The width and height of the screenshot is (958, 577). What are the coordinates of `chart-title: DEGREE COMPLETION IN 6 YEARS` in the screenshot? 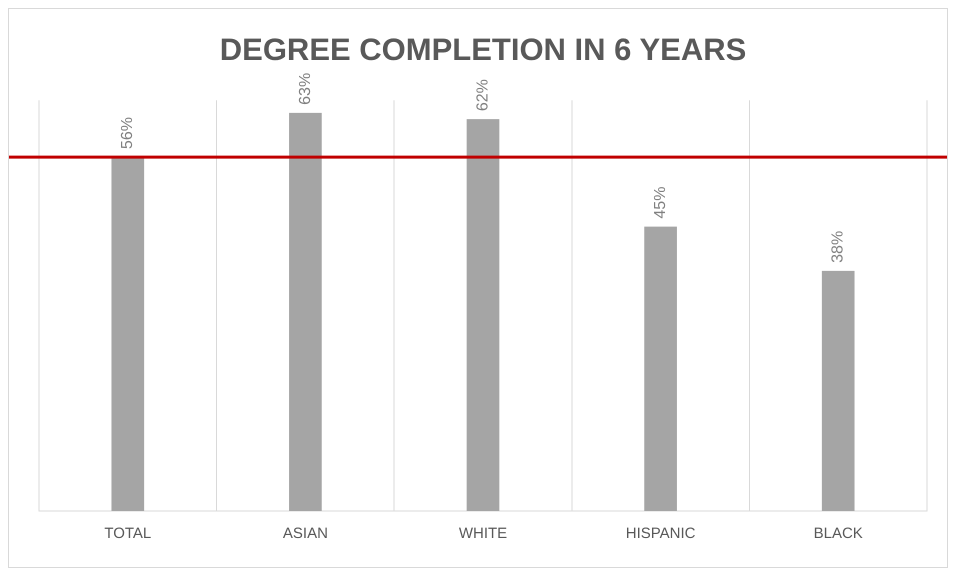 It's located at (483, 50).